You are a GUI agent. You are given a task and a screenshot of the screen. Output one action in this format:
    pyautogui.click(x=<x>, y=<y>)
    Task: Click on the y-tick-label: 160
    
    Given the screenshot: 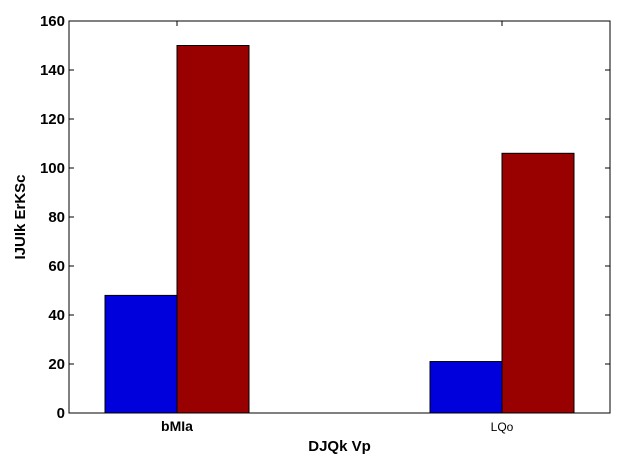 What is the action you would take?
    pyautogui.click(x=52, y=21)
    